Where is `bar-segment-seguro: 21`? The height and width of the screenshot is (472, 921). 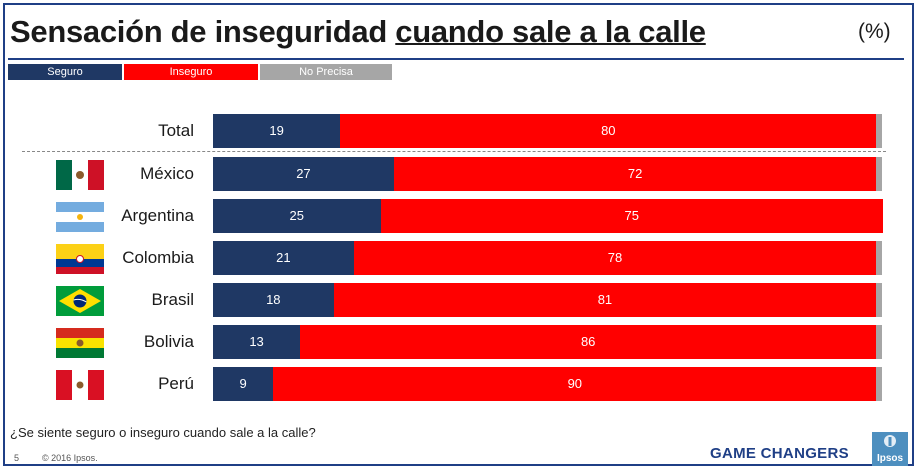
bar-segment-seguro: 21 is located at coordinates (283, 258).